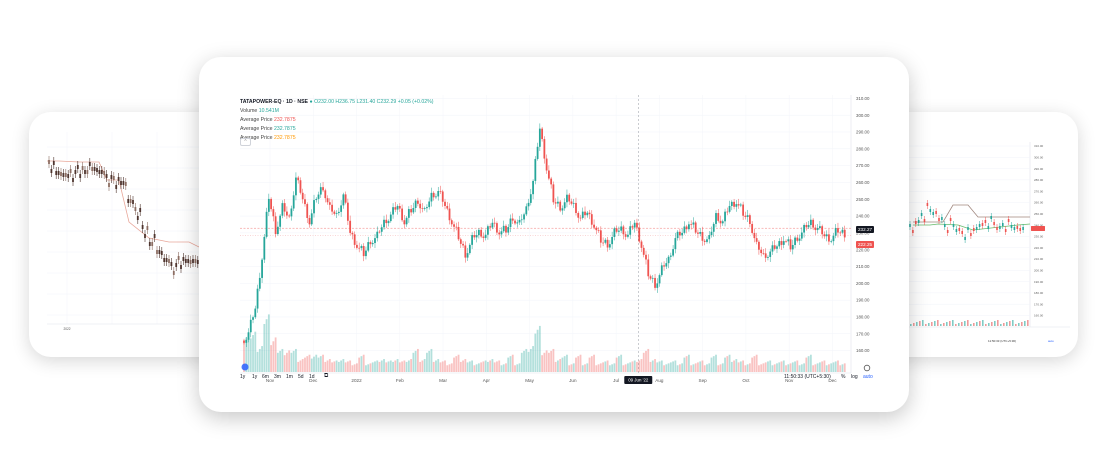 This screenshot has height=454, width=1110. I want to click on price-tick-label: 170.00, so click(863, 333).